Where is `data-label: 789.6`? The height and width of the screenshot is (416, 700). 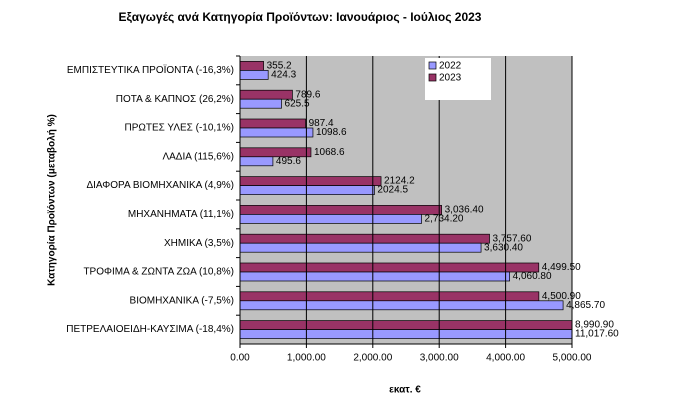
data-label: 789.6 is located at coordinates (307, 94).